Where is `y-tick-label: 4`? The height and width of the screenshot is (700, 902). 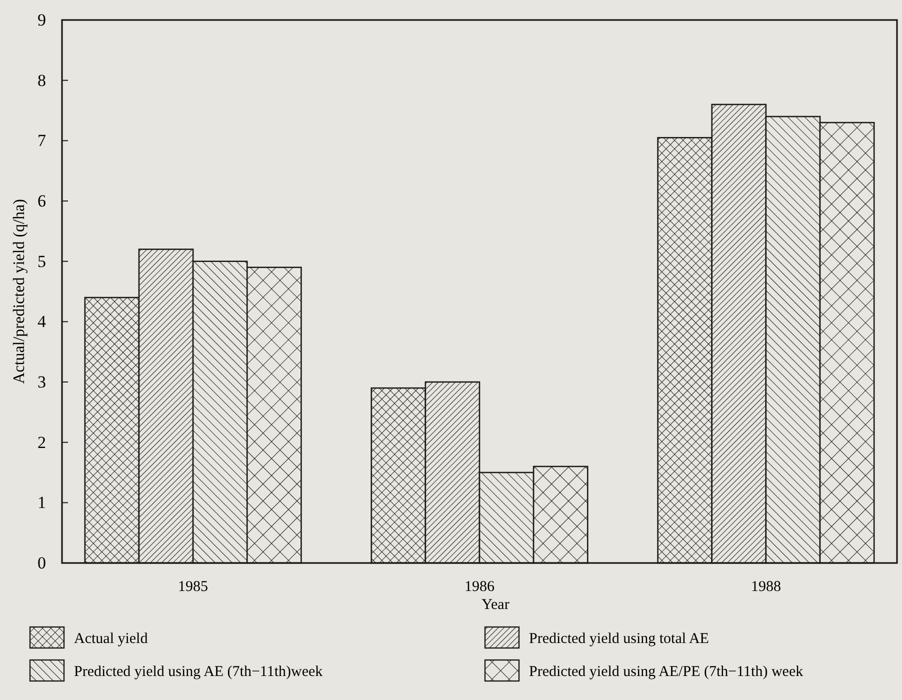
y-tick-label: 4 is located at coordinates (42, 322).